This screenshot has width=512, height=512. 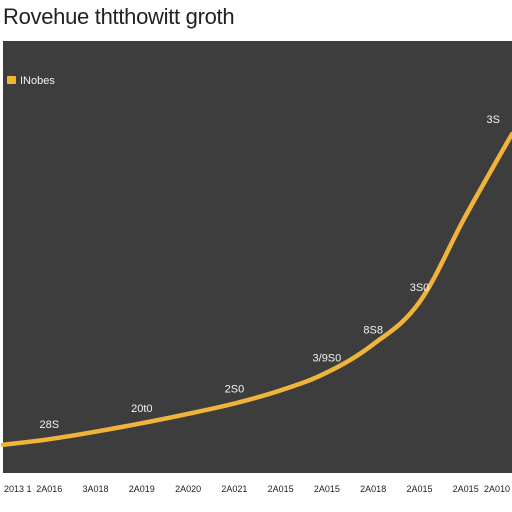 What do you see at coordinates (281, 489) in the screenshot?
I see `x-tick-label-6: 2A015` at bounding box center [281, 489].